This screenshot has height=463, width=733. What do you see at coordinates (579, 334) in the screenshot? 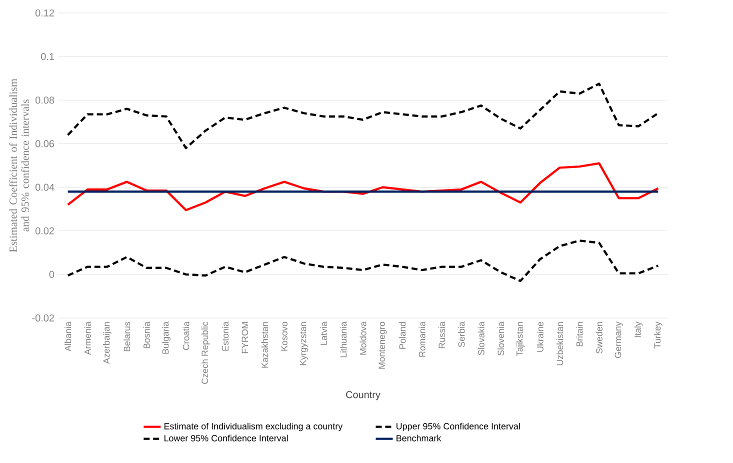
I see `x-tick-label: Britain` at bounding box center [579, 334].